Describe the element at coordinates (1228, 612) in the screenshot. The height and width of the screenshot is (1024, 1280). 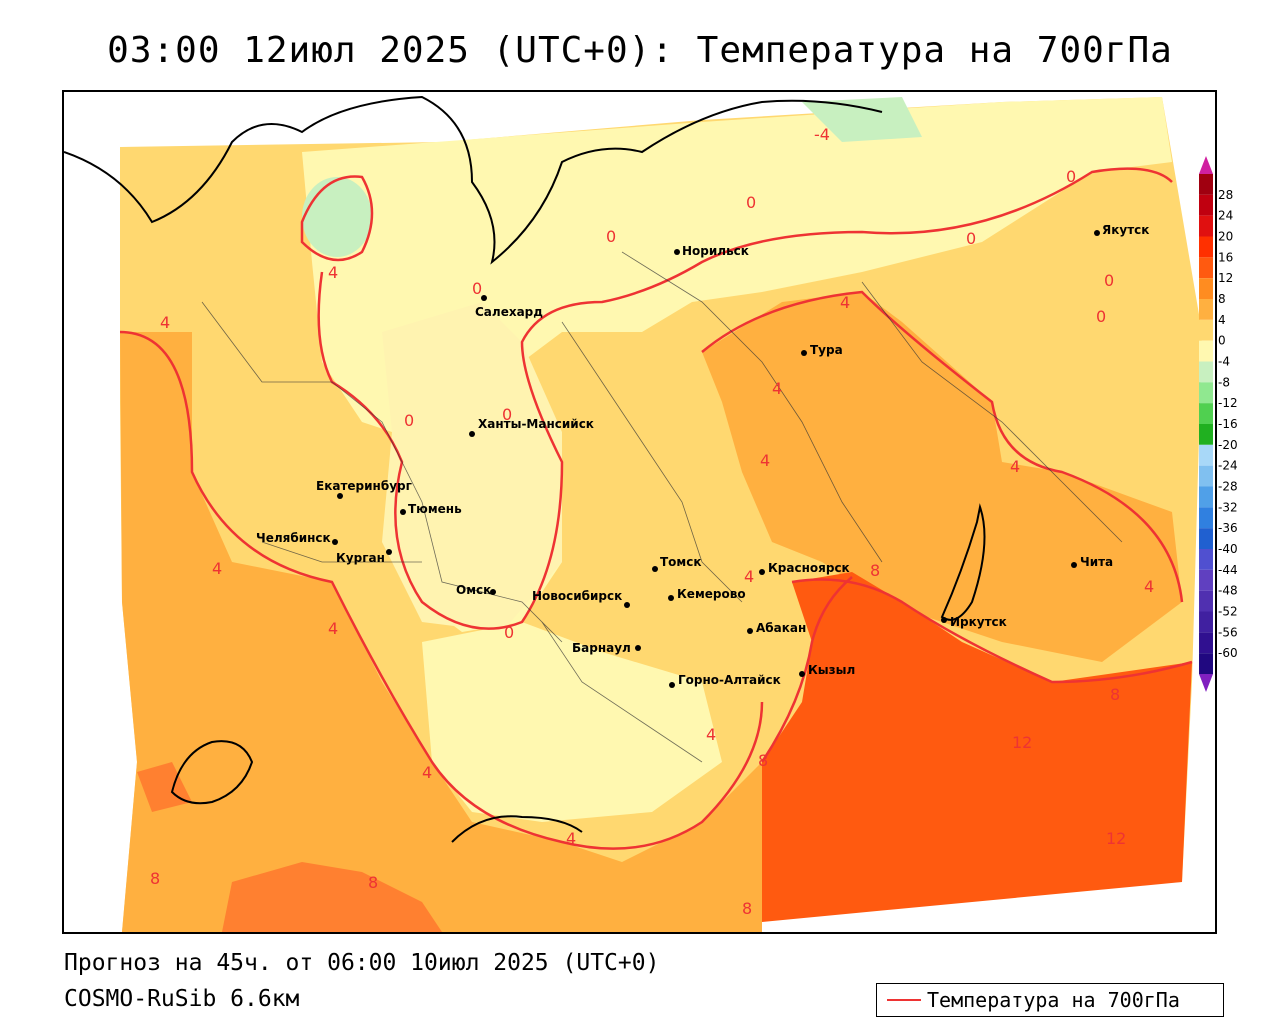
I see `colorbar-tick-label: -52` at that location.